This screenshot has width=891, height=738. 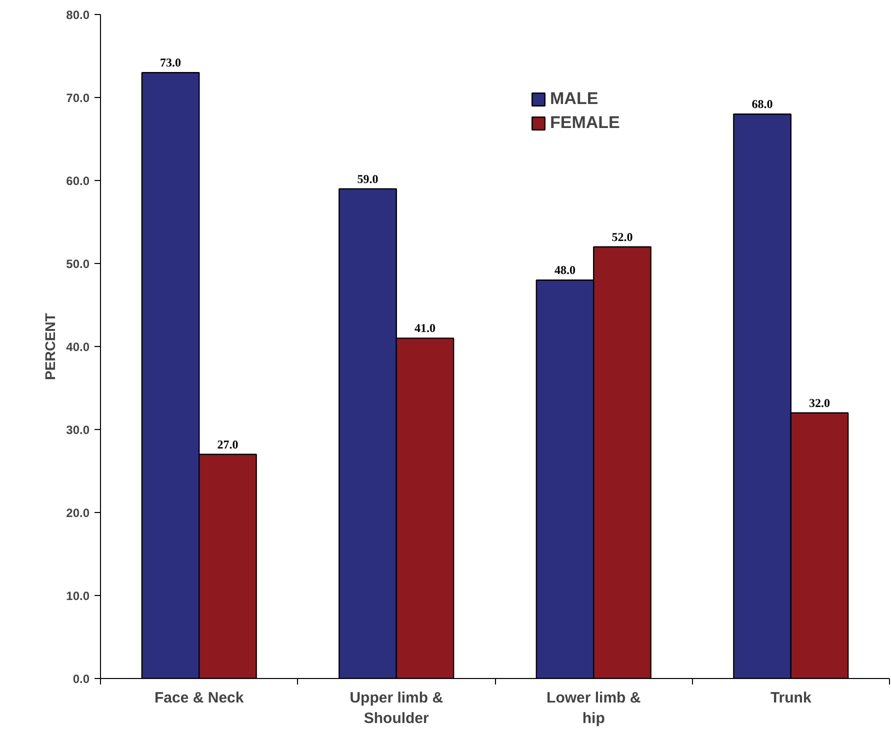 What do you see at coordinates (78, 98) in the screenshot?
I see `y-tick-label: 70.0` at bounding box center [78, 98].